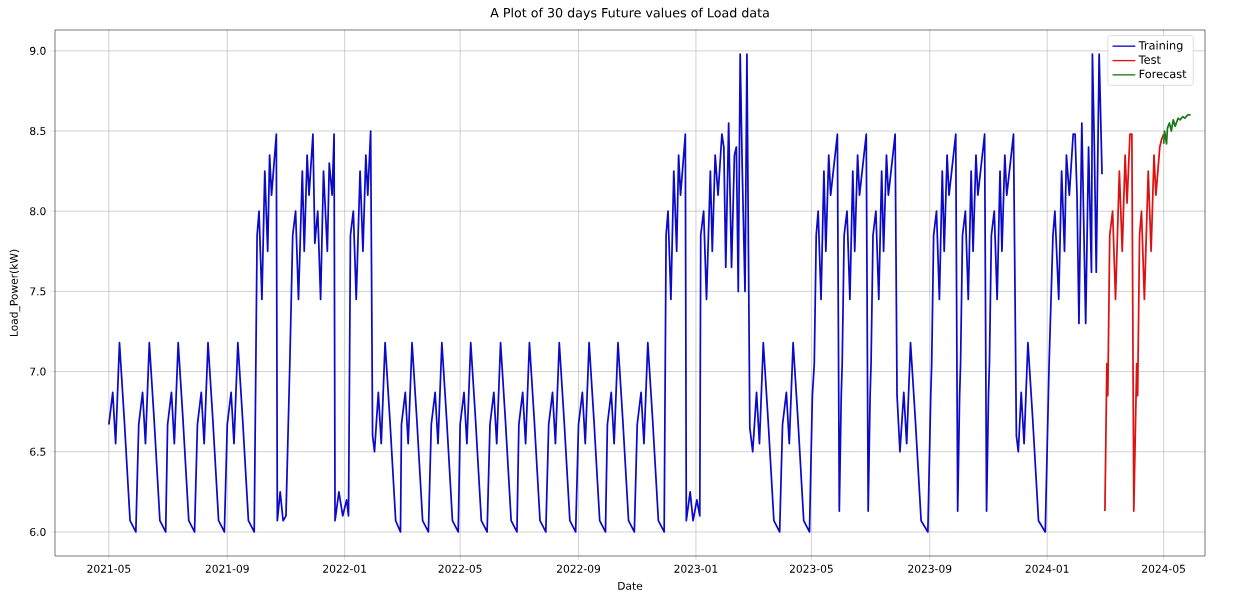 The height and width of the screenshot is (594, 1242). I want to click on y-tick-label: 6.0, so click(38, 531).